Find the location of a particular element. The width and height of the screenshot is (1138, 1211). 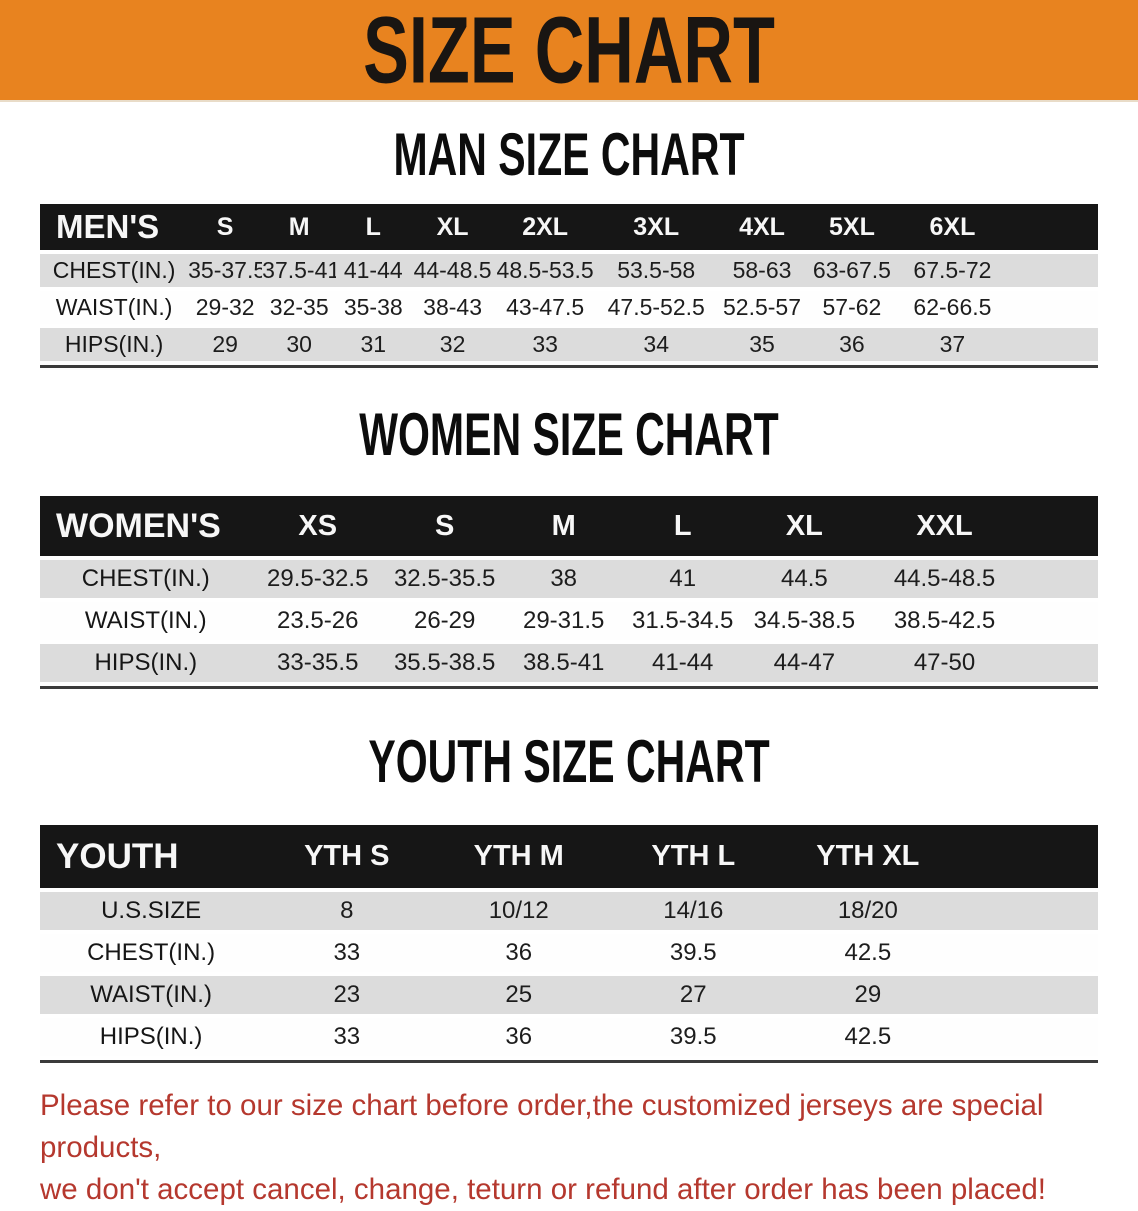

size-value-cell: 32.5-35.5 is located at coordinates (444, 579).